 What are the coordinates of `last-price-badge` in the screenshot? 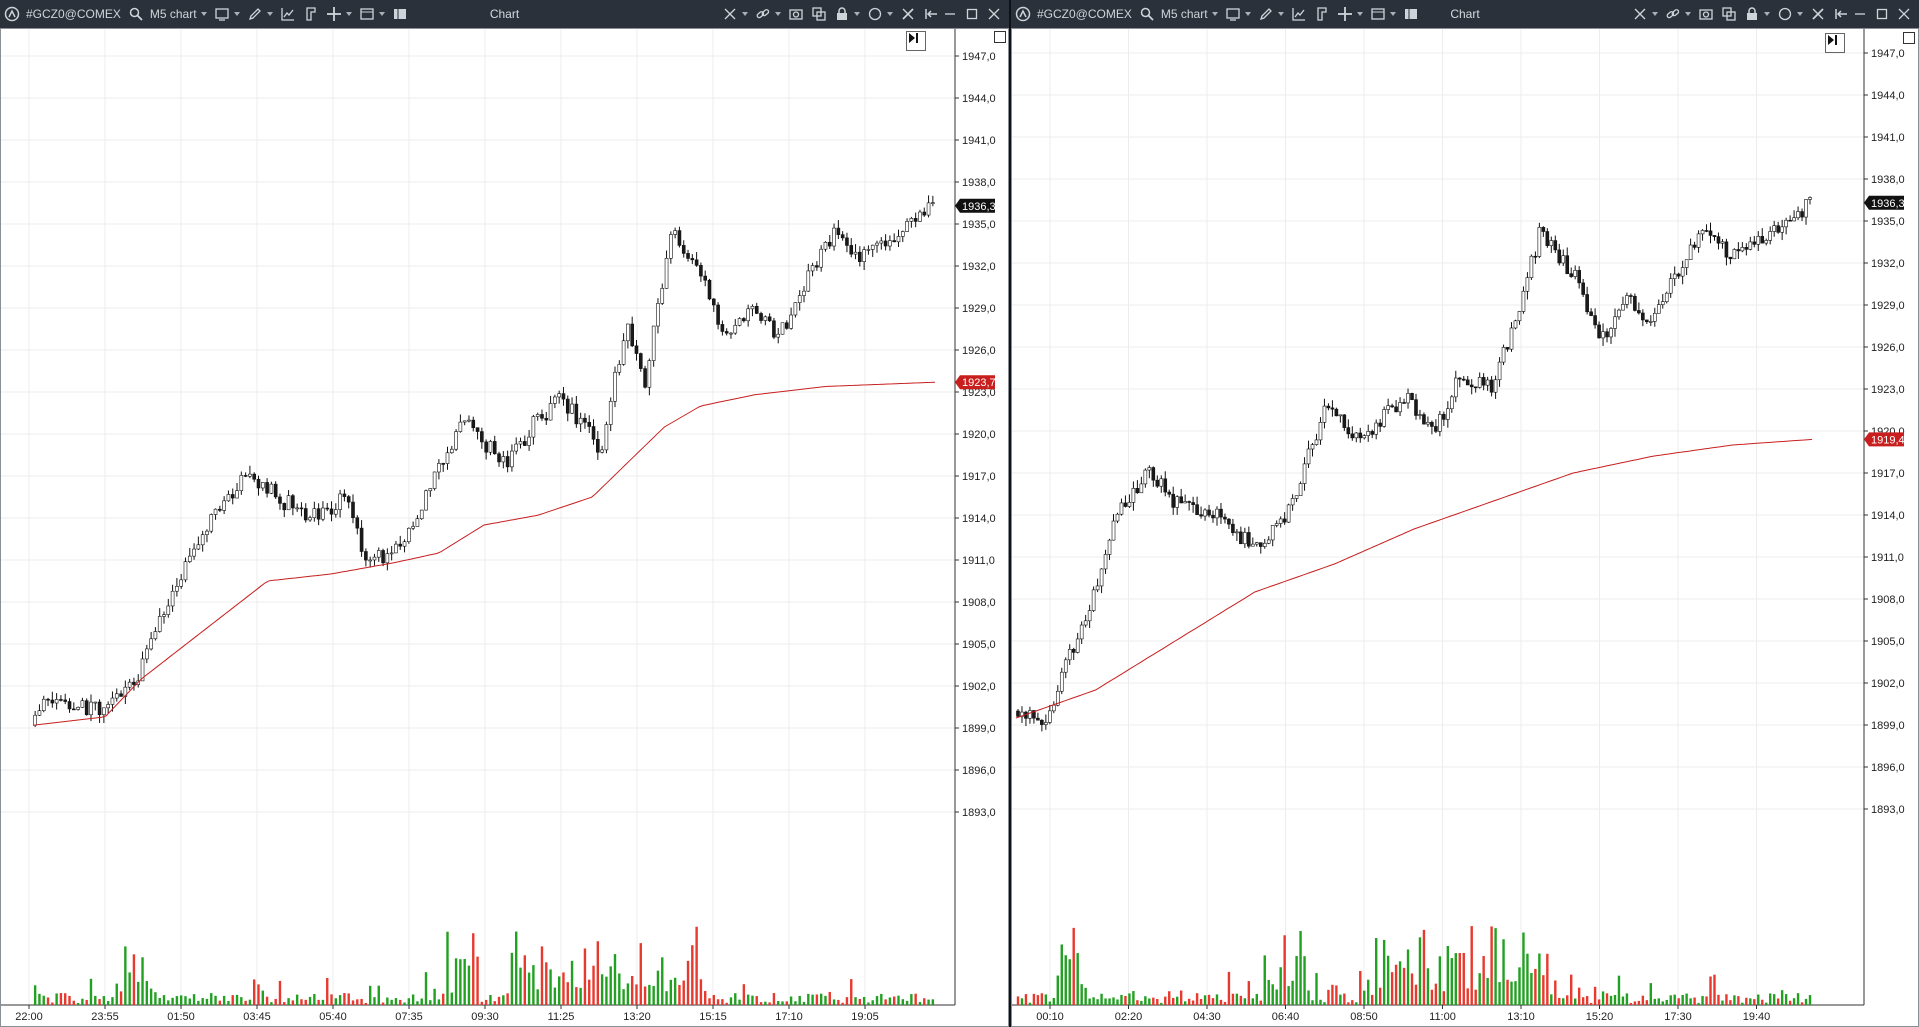 It's located at (1884, 202).